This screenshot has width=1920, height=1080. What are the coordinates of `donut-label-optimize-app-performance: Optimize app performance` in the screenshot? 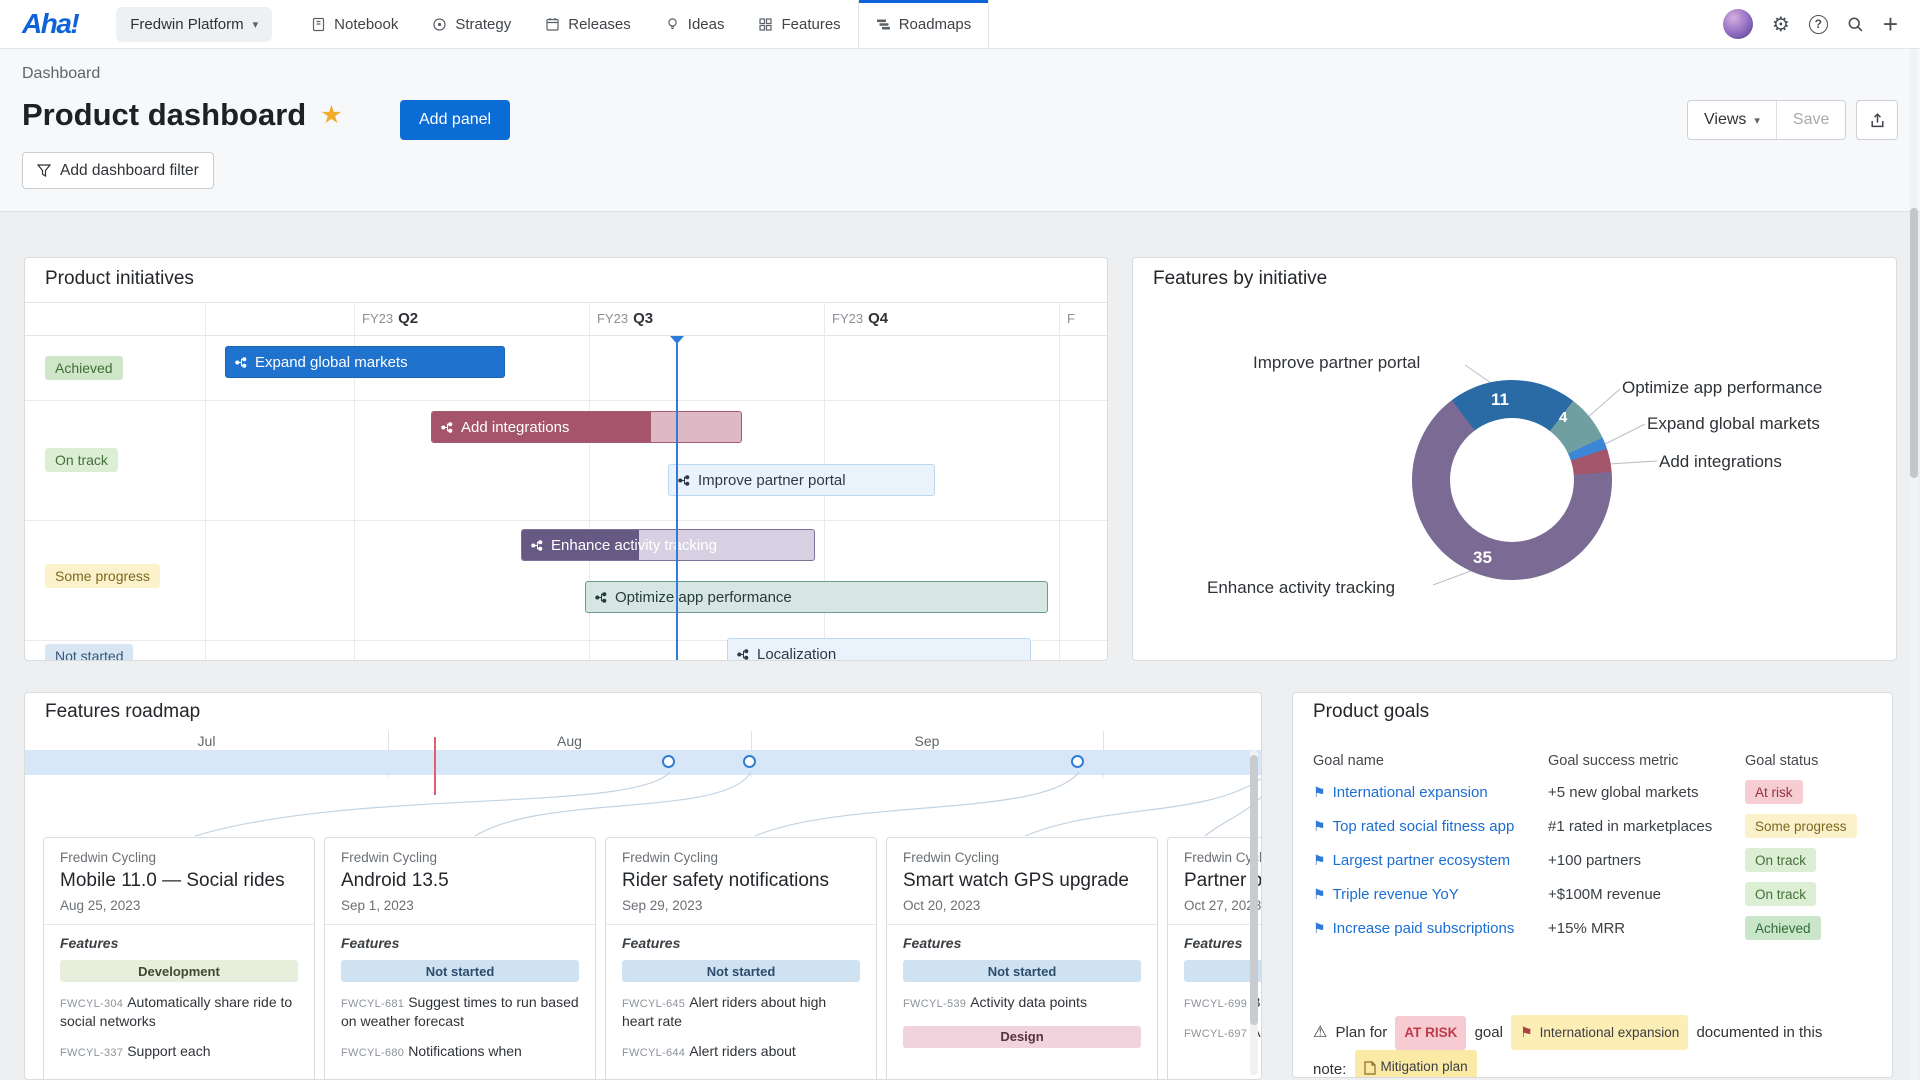 It's located at (1722, 387).